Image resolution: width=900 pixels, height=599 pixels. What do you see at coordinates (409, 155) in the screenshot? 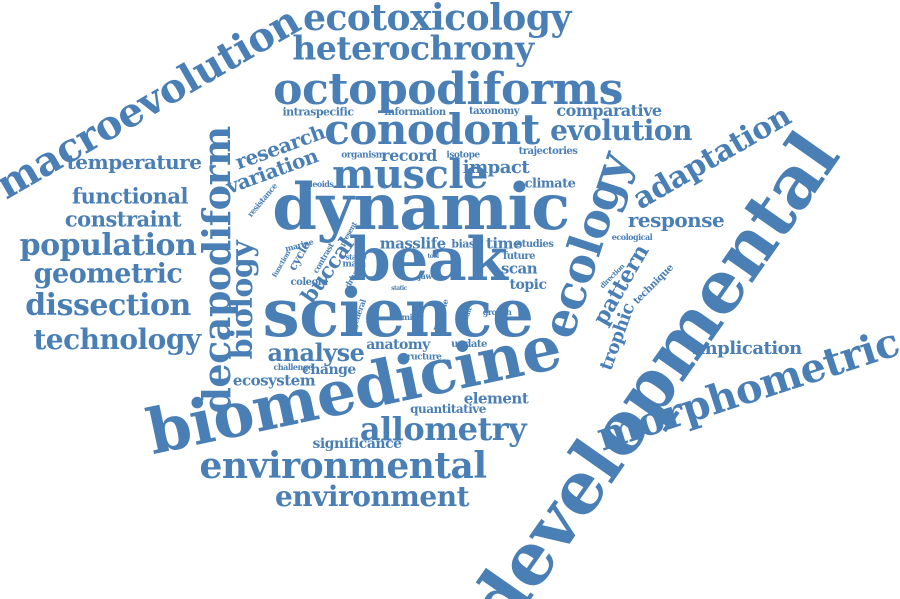
I see `word-record: record` at bounding box center [409, 155].